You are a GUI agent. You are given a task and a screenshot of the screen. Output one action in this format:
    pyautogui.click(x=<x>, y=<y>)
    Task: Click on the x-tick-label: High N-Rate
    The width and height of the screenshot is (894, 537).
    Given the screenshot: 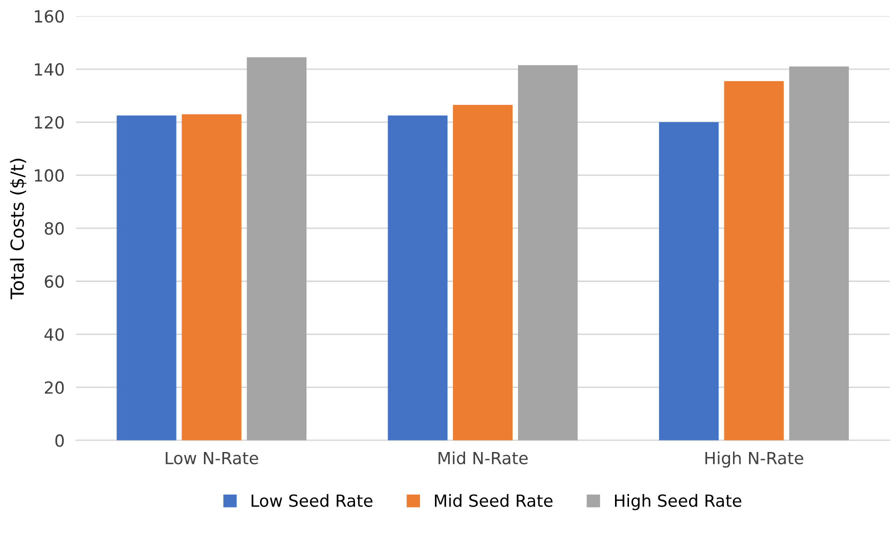 What is the action you would take?
    pyautogui.click(x=754, y=459)
    